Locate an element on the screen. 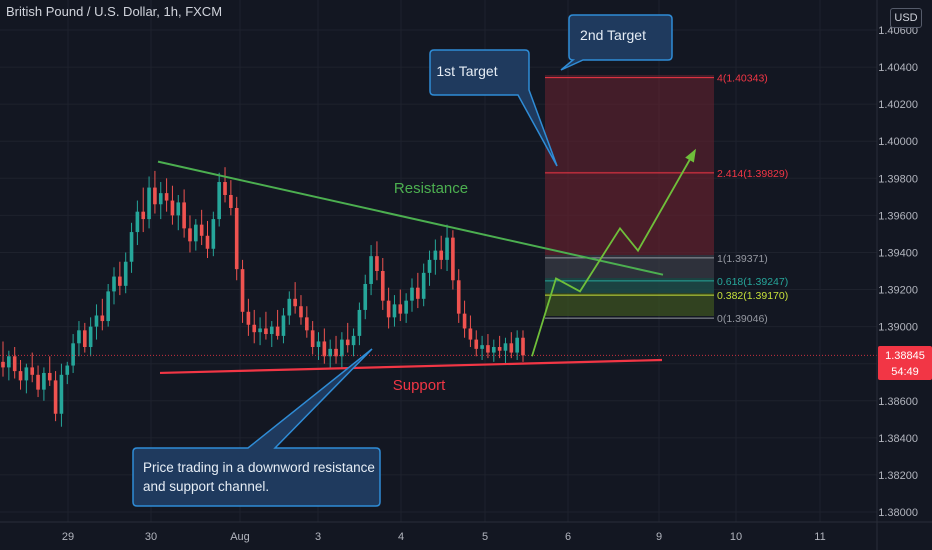 This screenshot has height=550, width=932. currency-button: USD is located at coordinates (906, 18).